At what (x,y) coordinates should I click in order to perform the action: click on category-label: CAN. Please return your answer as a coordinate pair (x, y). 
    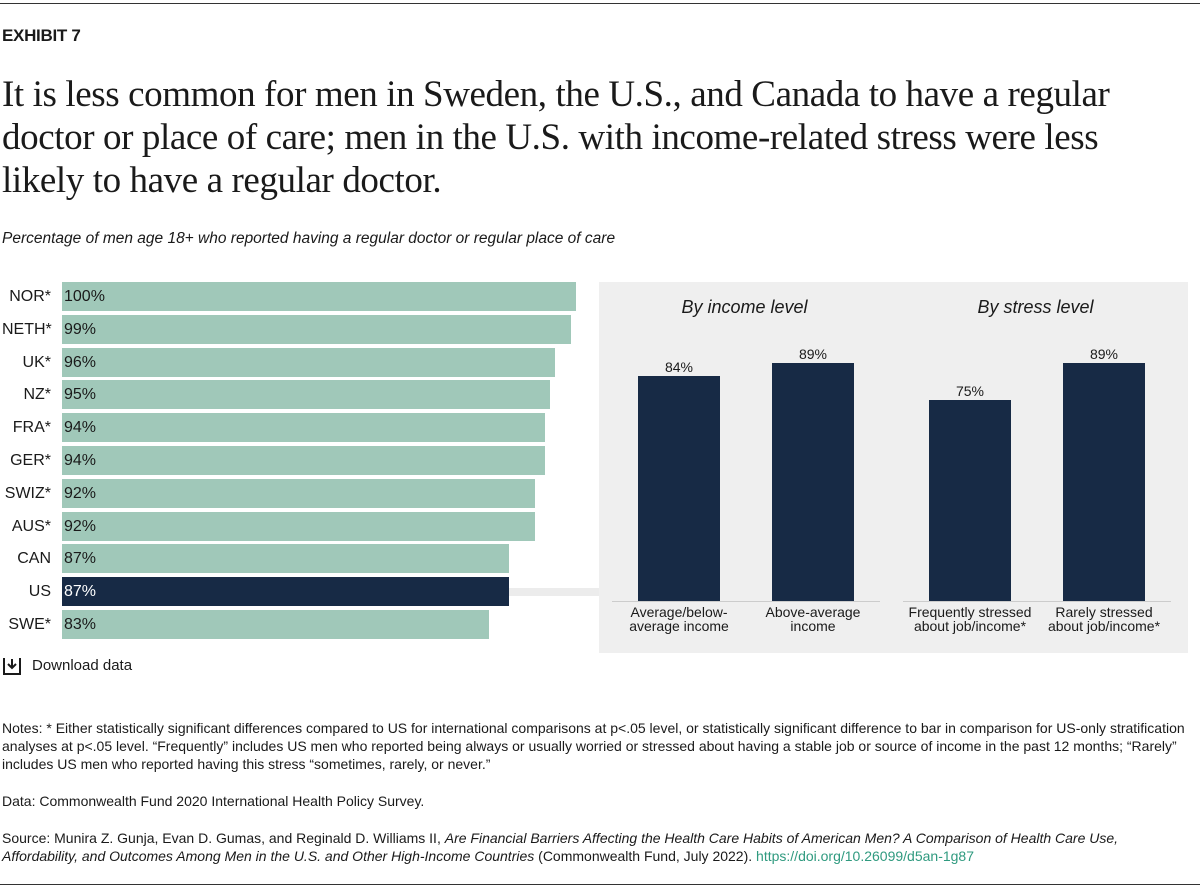
    Looking at the image, I should click on (34, 559).